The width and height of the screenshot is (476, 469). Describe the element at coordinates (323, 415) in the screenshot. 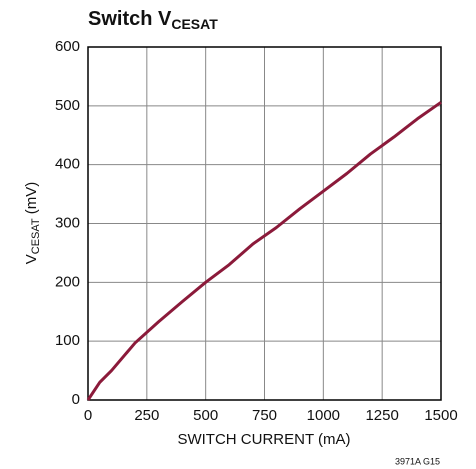

I see `x-tick-label: 1000` at that location.